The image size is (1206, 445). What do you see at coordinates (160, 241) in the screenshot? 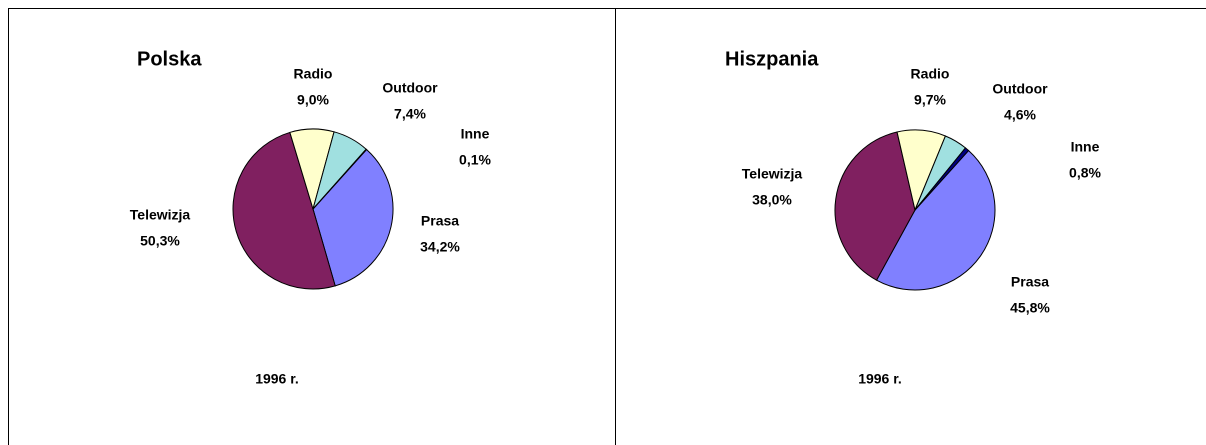
I see `slice-value: 50,3%` at bounding box center [160, 241].